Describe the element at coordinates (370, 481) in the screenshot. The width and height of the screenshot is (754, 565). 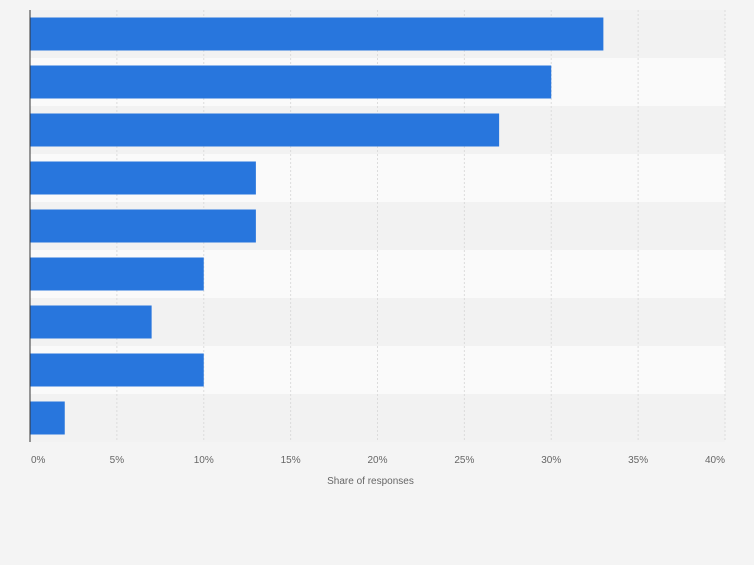
I see `x-axis-label: Share of responses` at that location.